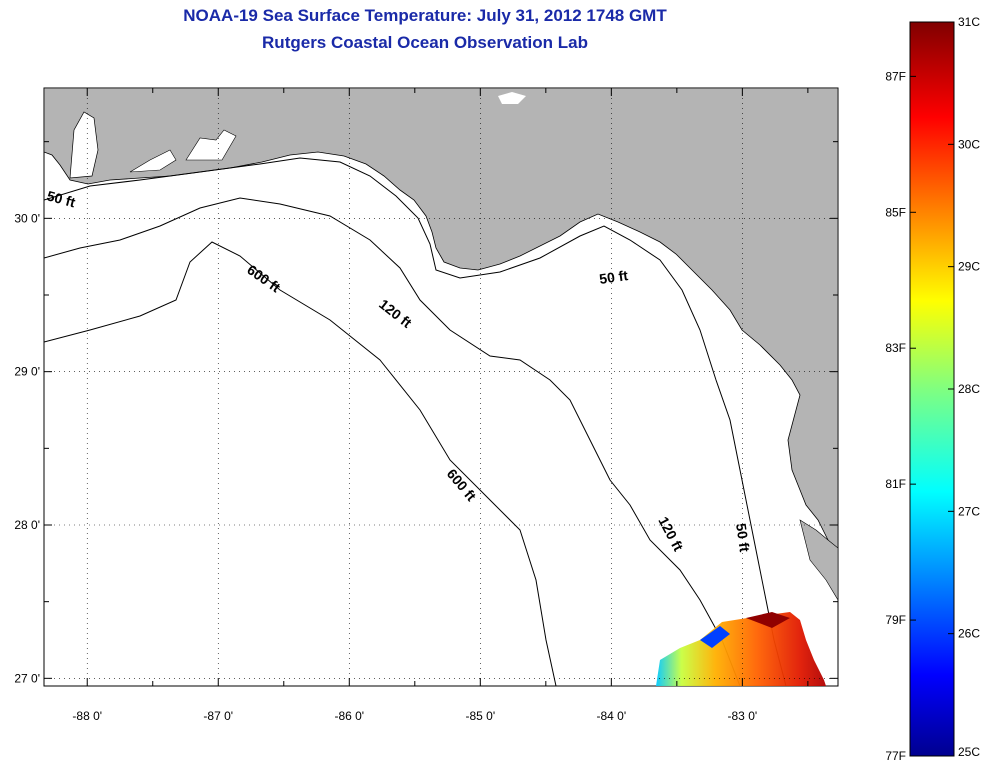  What do you see at coordinates (969, 22) in the screenshot?
I see `colorbar-celsius-label: 31C` at bounding box center [969, 22].